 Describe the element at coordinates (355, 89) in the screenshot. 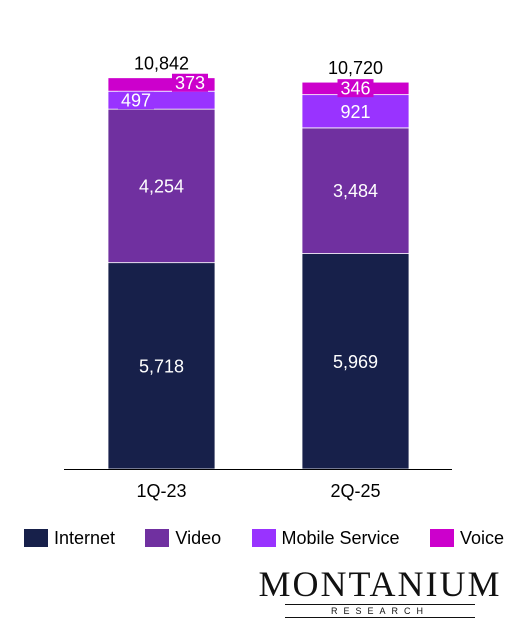

I see `value-label-2q-25-voice: 346` at that location.